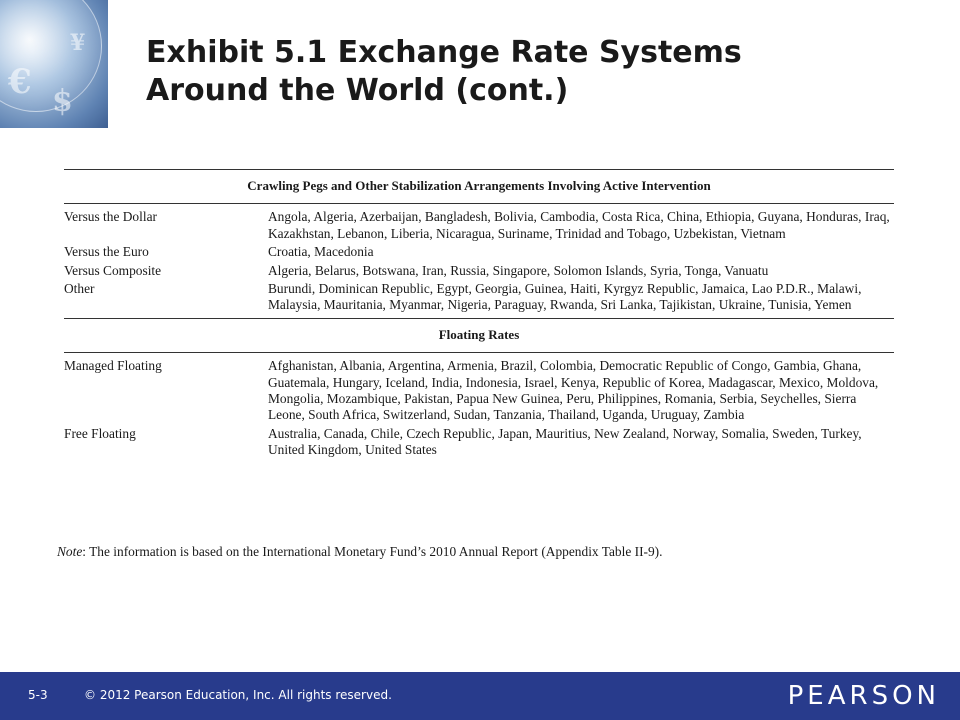 The height and width of the screenshot is (720, 960). I want to click on currency-symbol-icon: €, so click(20, 82).